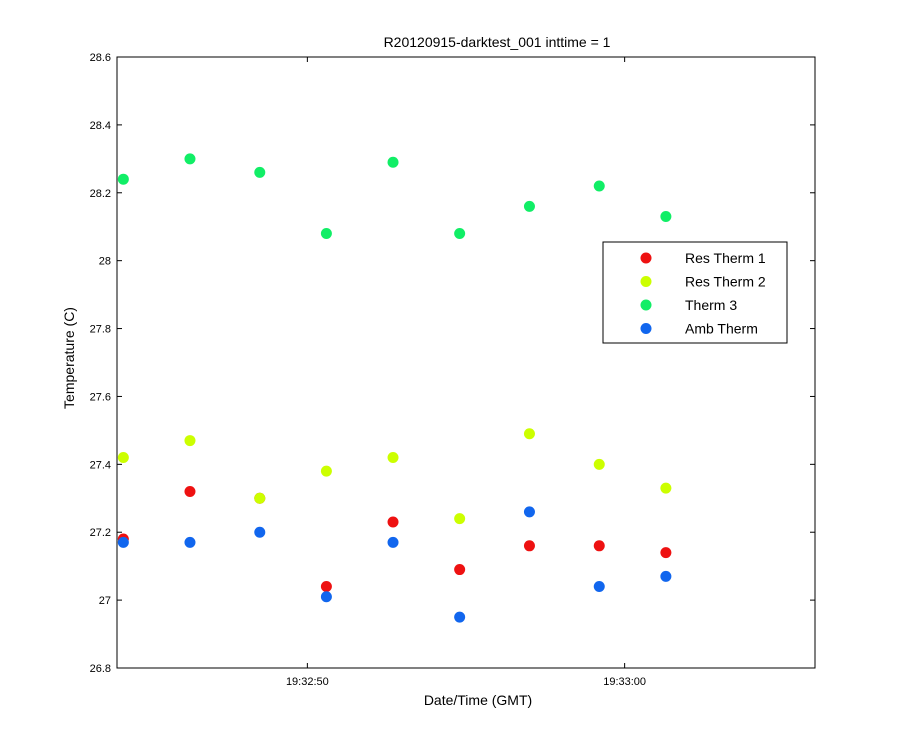  What do you see at coordinates (721, 329) in the screenshot?
I see `legend-label: Amb Therm` at bounding box center [721, 329].